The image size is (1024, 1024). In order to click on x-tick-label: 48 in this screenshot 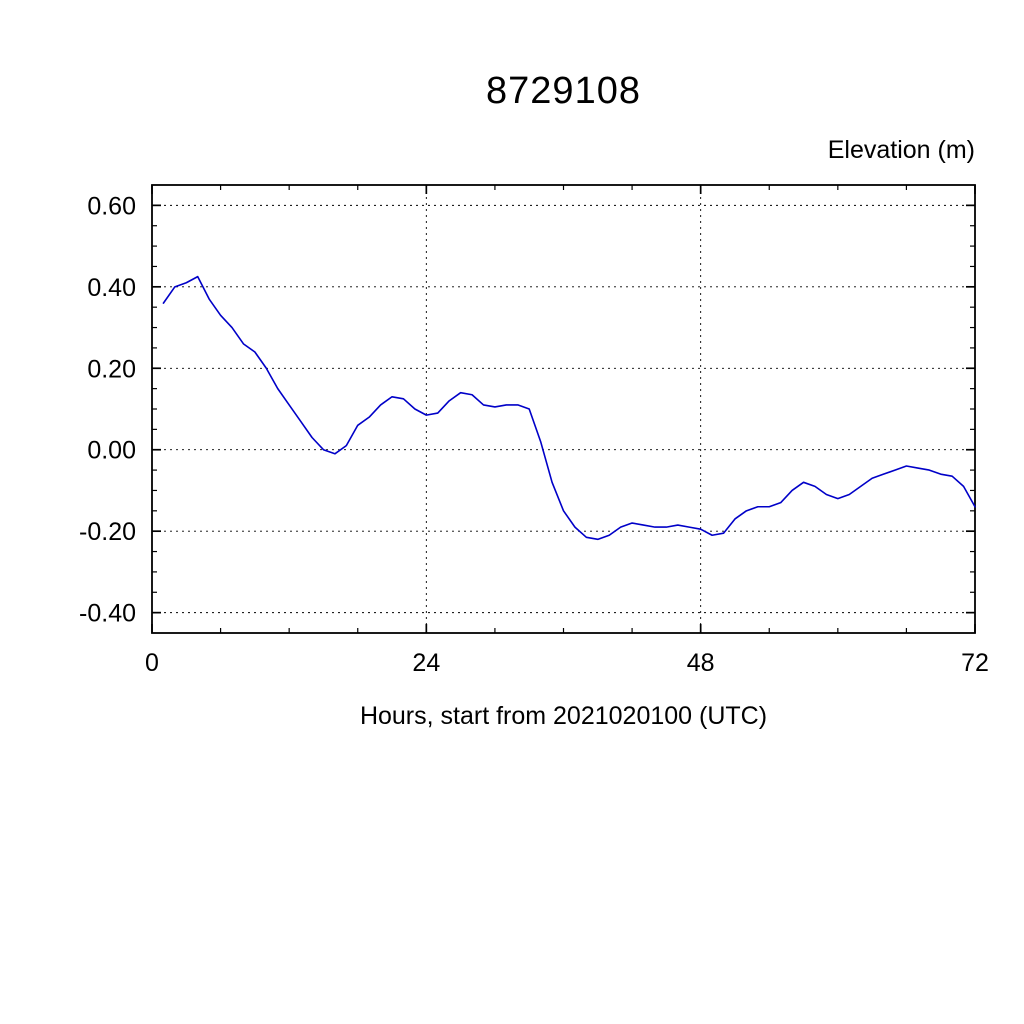, I will do `click(701, 663)`.